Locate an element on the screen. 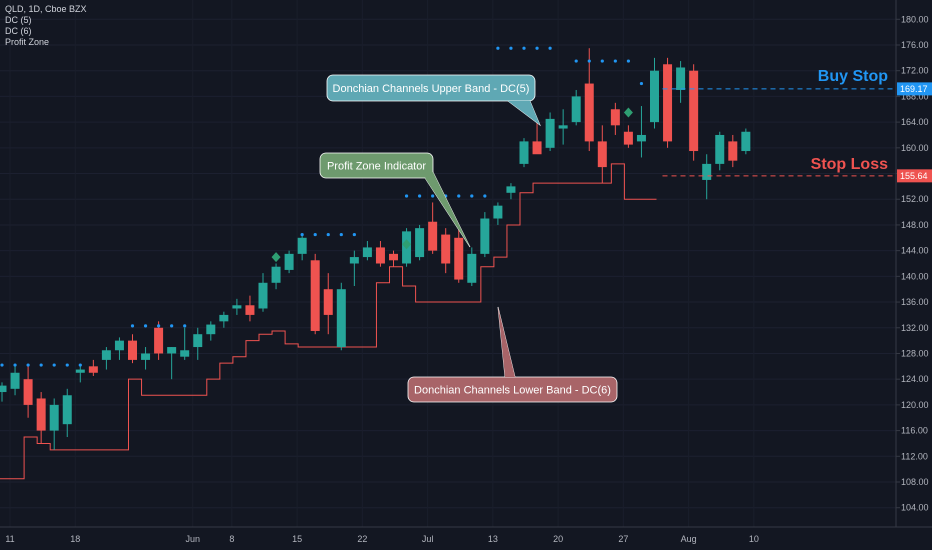  indicator-profit-zone: Profit Zone is located at coordinates (27, 42).